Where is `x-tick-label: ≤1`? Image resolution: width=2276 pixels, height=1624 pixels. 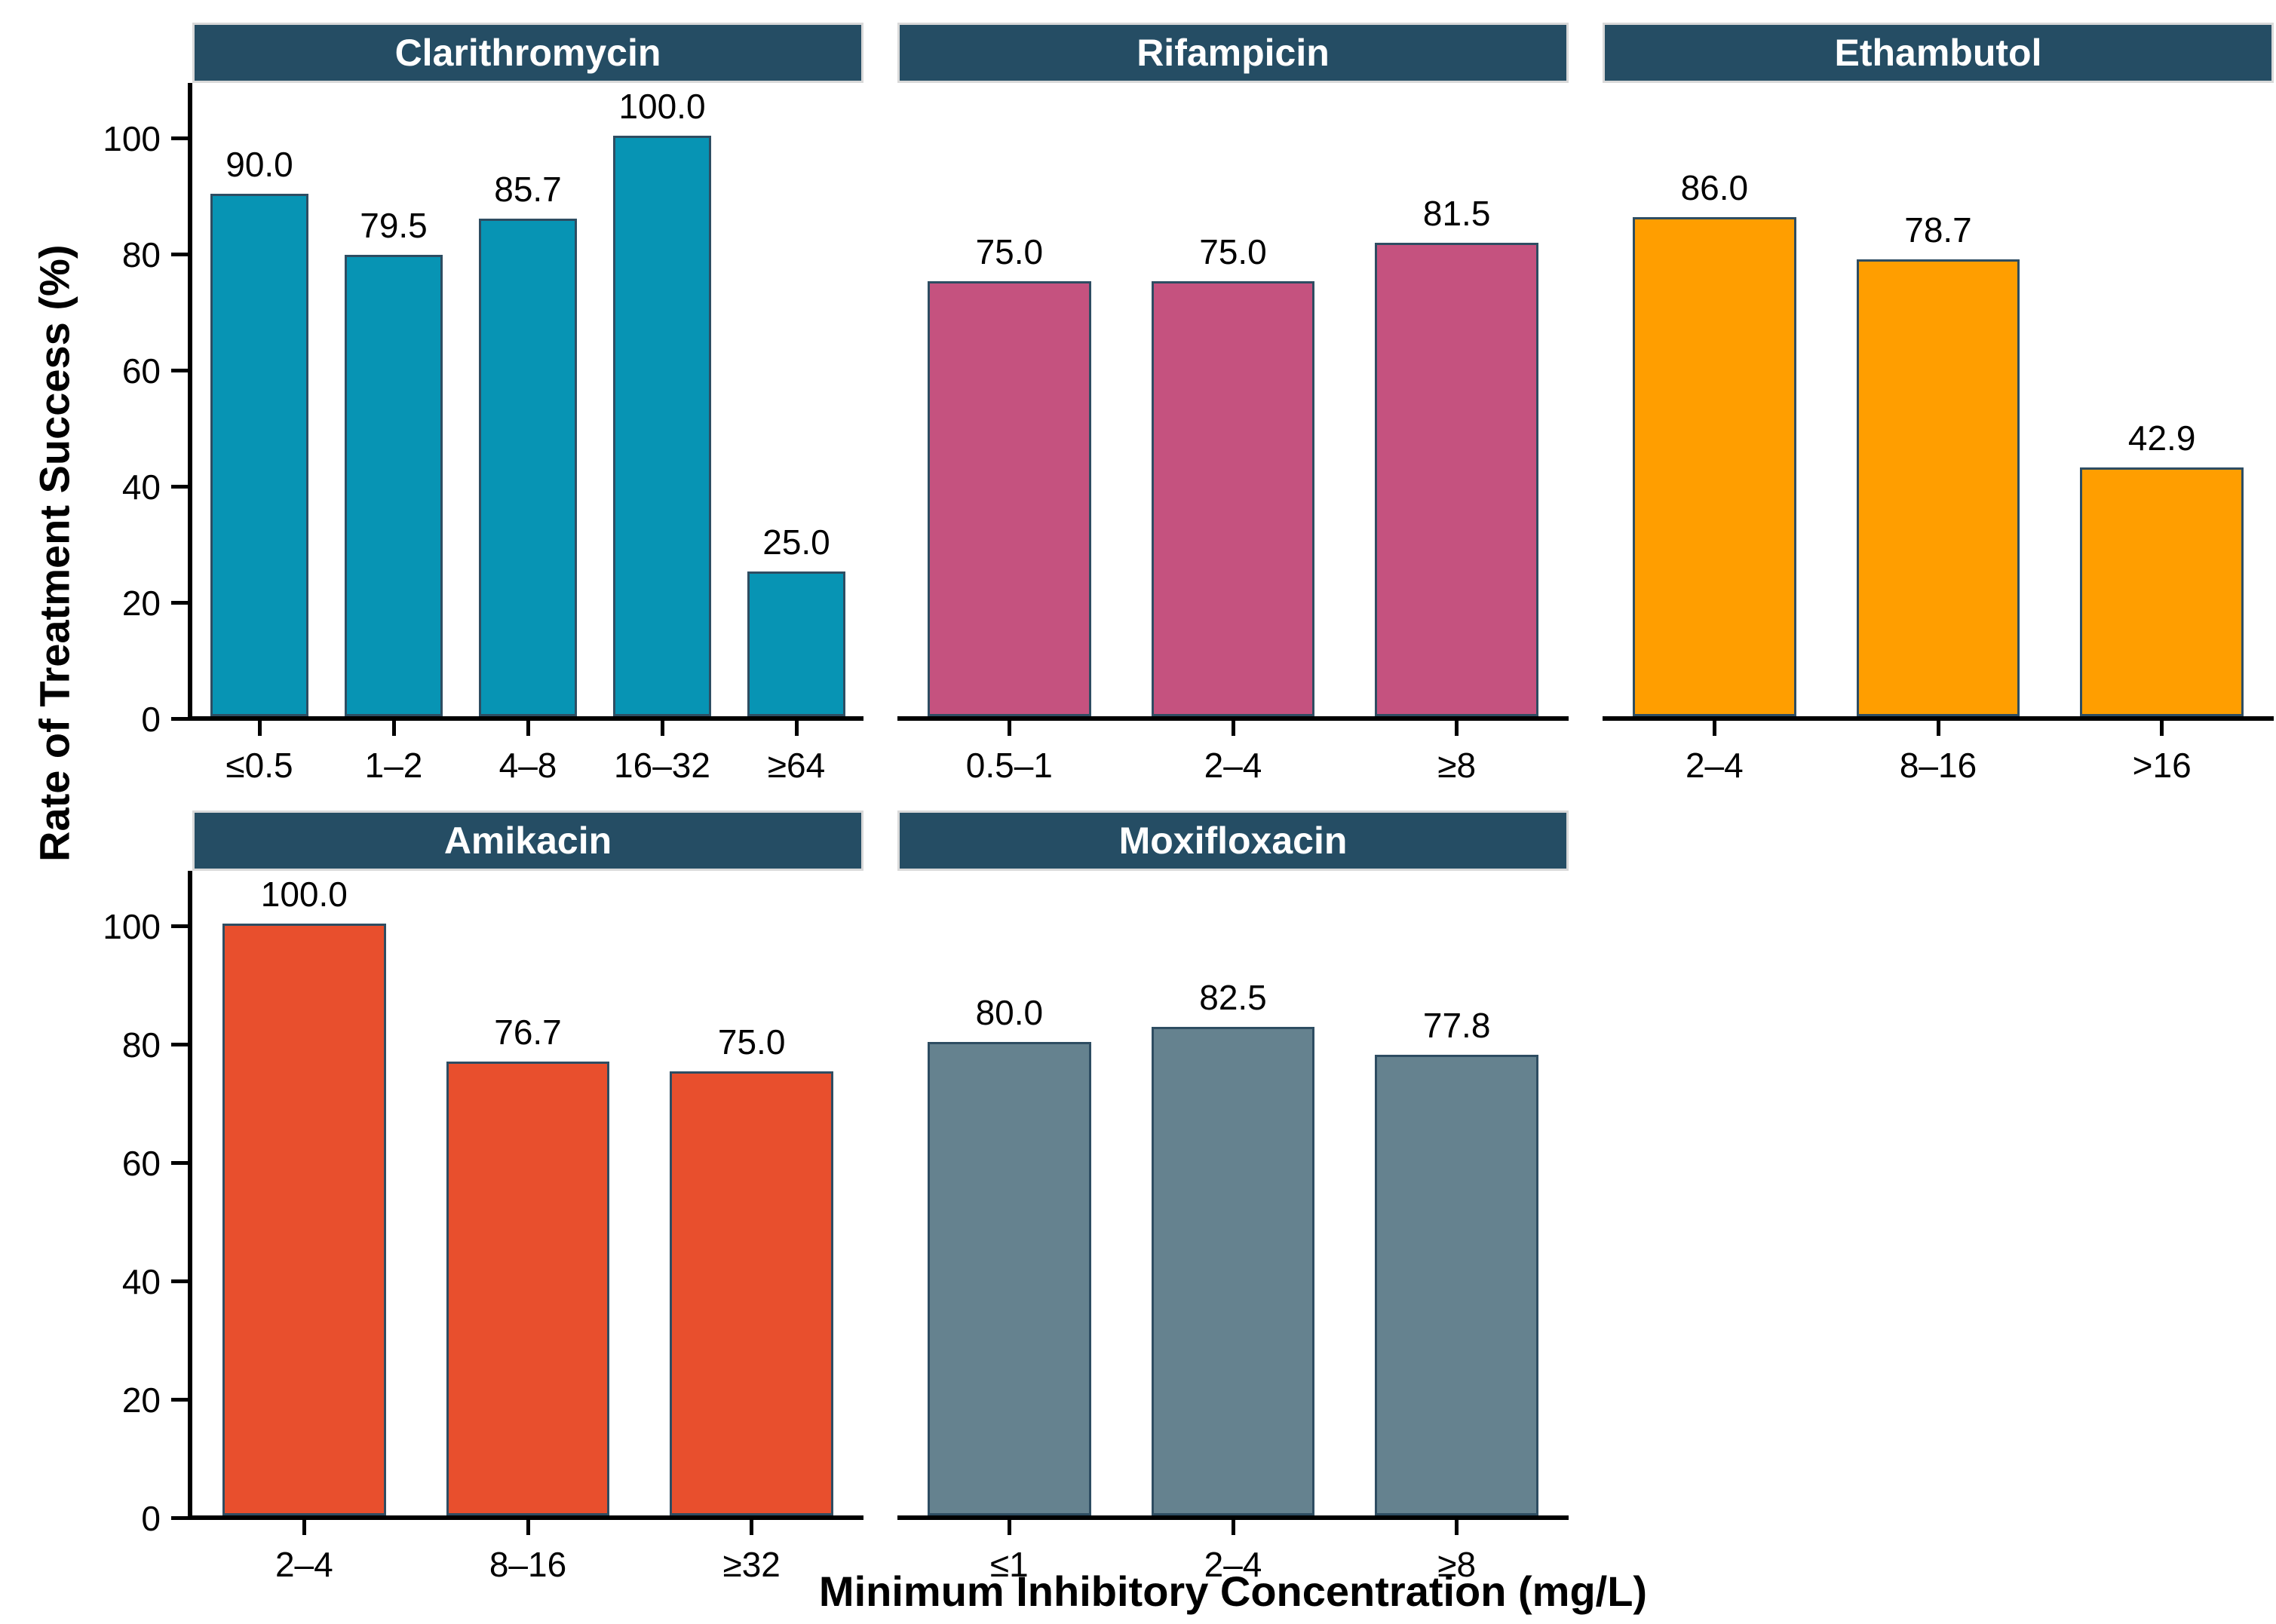 x-tick-label: ≤1 is located at coordinates (1009, 1564).